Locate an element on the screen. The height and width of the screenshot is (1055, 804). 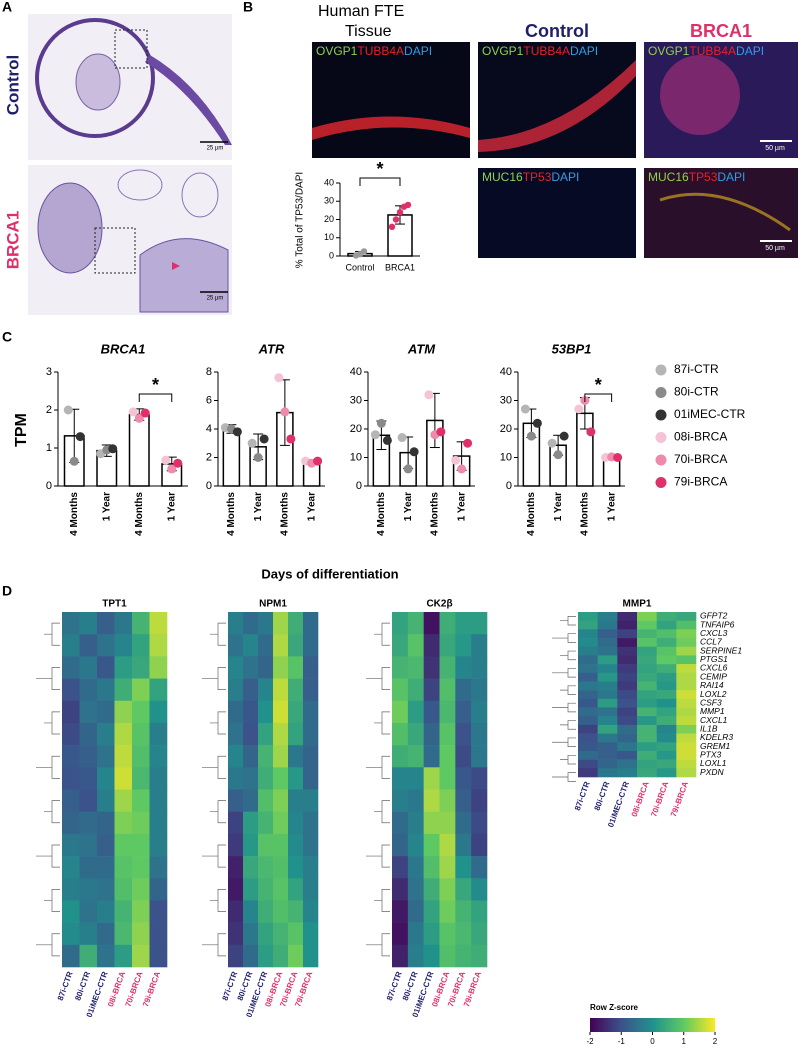
row-label: IL1B is located at coordinates (709, 728).